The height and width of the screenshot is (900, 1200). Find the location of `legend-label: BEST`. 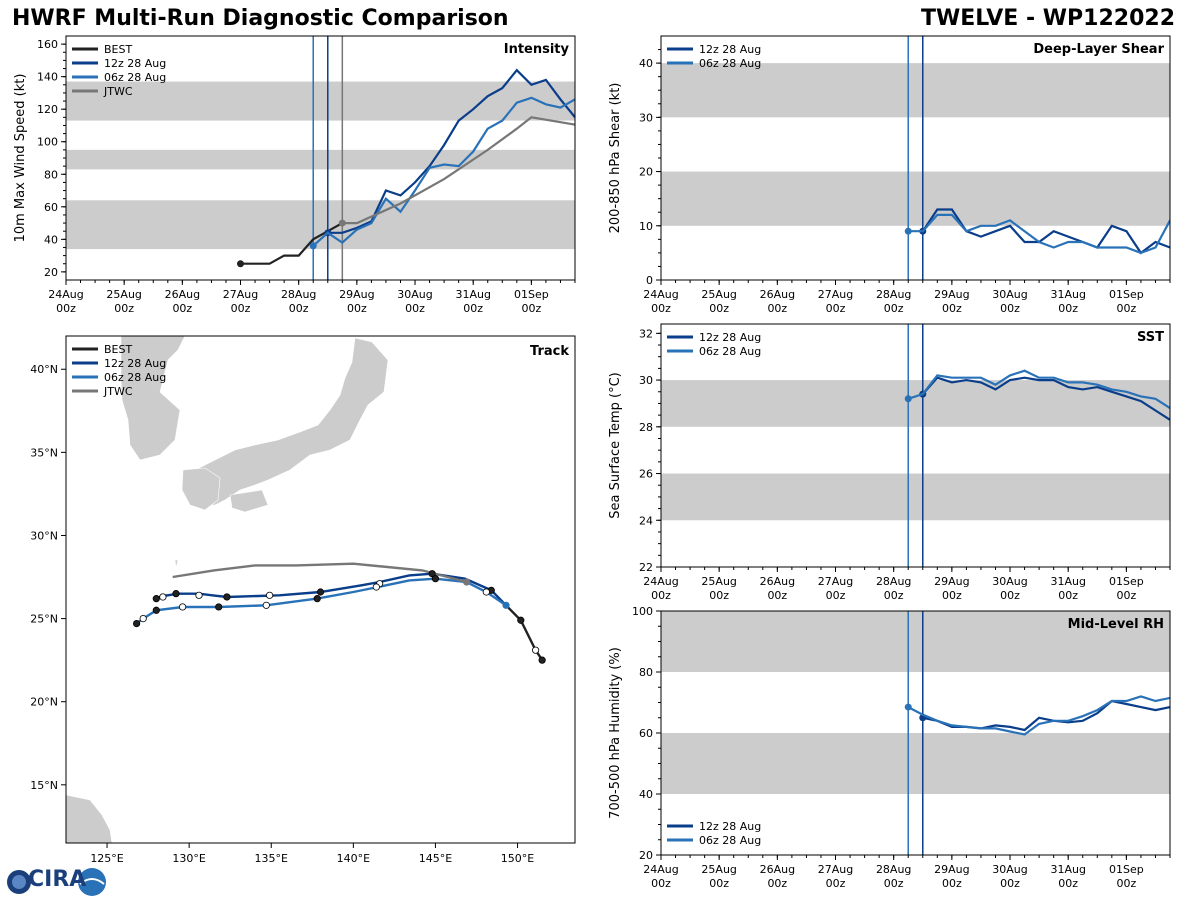

legend-label: BEST is located at coordinates (118, 49).